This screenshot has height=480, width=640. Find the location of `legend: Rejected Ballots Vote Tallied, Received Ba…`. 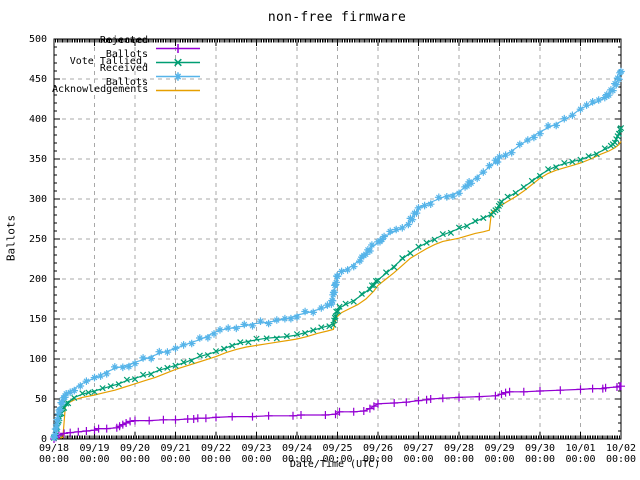

legend: Rejected Ballots Vote Tallied, Received Ba… is located at coordinates (127, 66).